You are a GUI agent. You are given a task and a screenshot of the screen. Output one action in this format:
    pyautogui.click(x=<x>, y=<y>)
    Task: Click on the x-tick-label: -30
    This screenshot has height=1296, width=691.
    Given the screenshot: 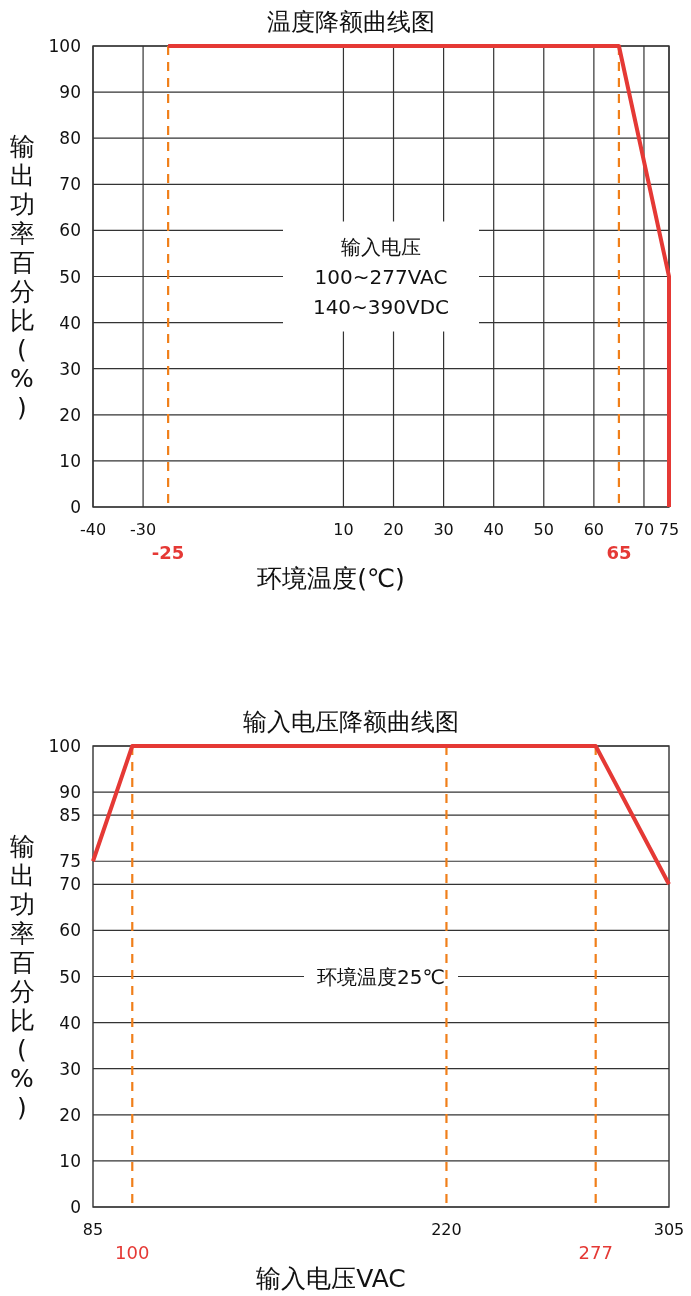 What is the action you would take?
    pyautogui.click(x=143, y=529)
    